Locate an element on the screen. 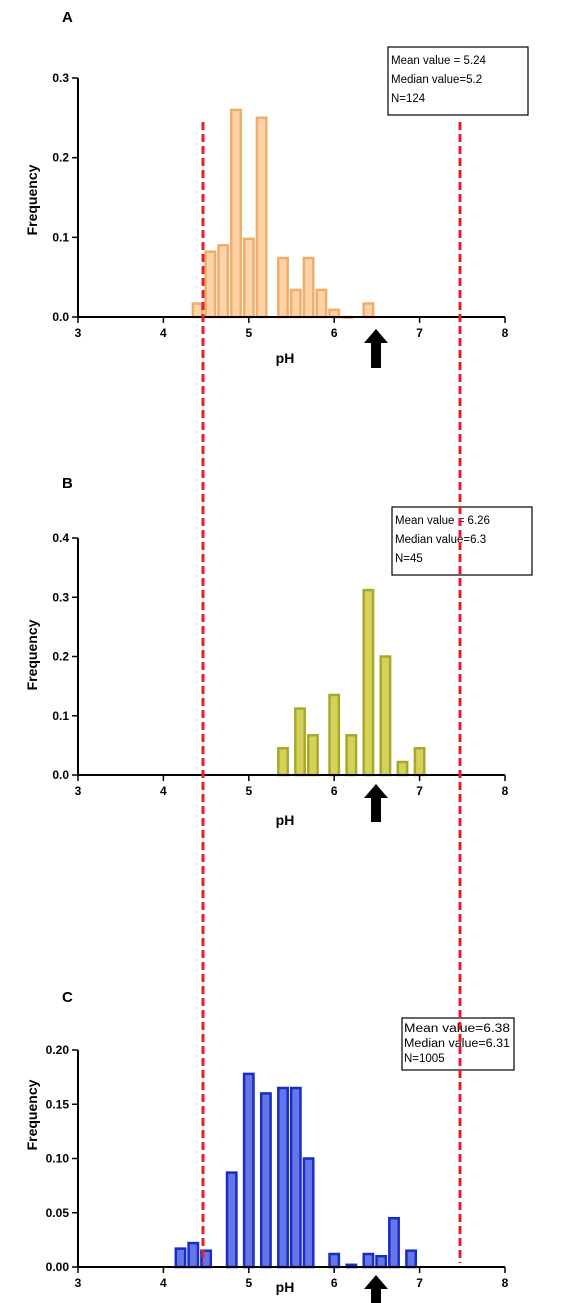 The image size is (567, 1303). stat-median-b: Median value=6.3 is located at coordinates (440, 540).